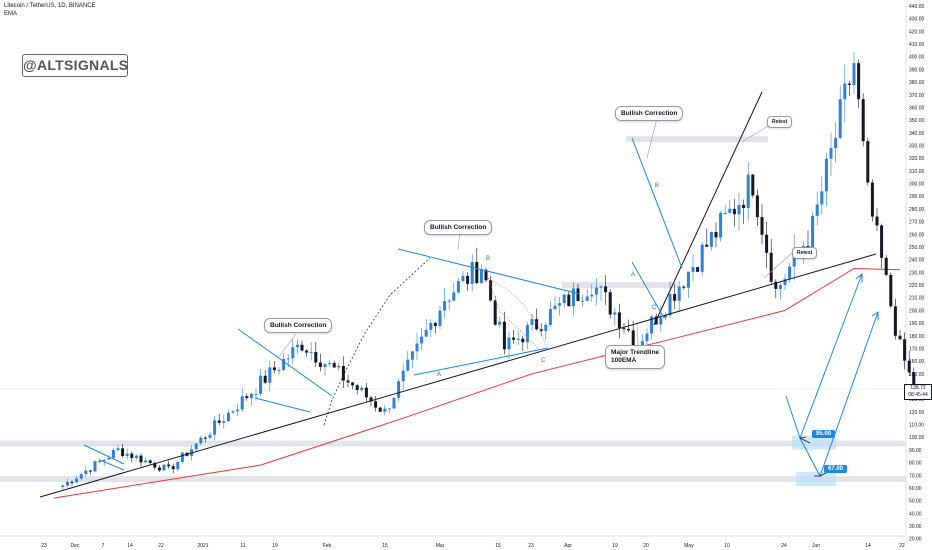 The image size is (932, 550). I want to click on y-tick-label: 160.00, so click(917, 362).